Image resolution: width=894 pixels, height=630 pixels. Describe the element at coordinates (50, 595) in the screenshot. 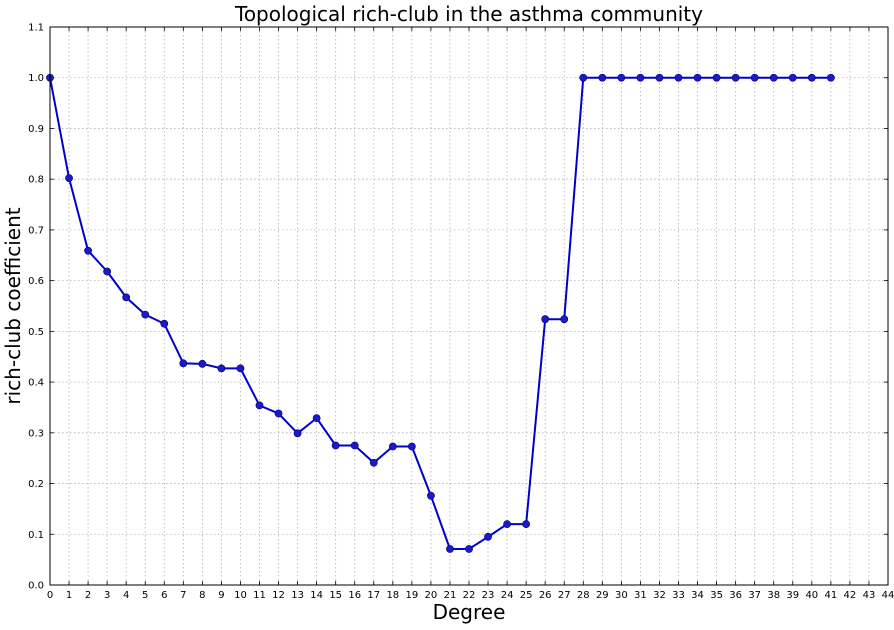

I see `x-tick-label: 0` at that location.